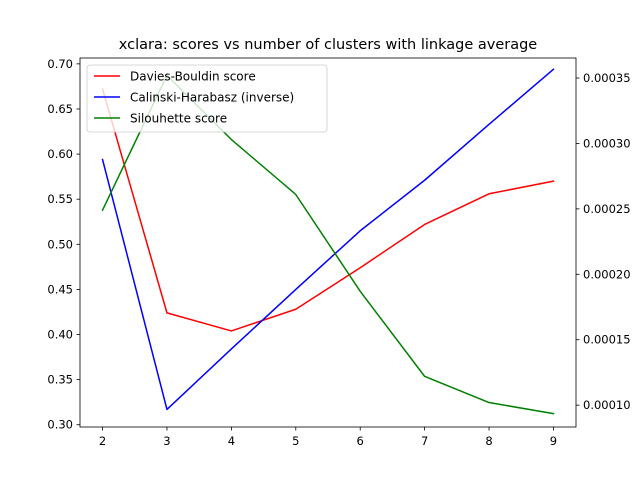 The image size is (640, 480). What do you see at coordinates (166, 441) in the screenshot?
I see `x-tick-label: 3` at bounding box center [166, 441].